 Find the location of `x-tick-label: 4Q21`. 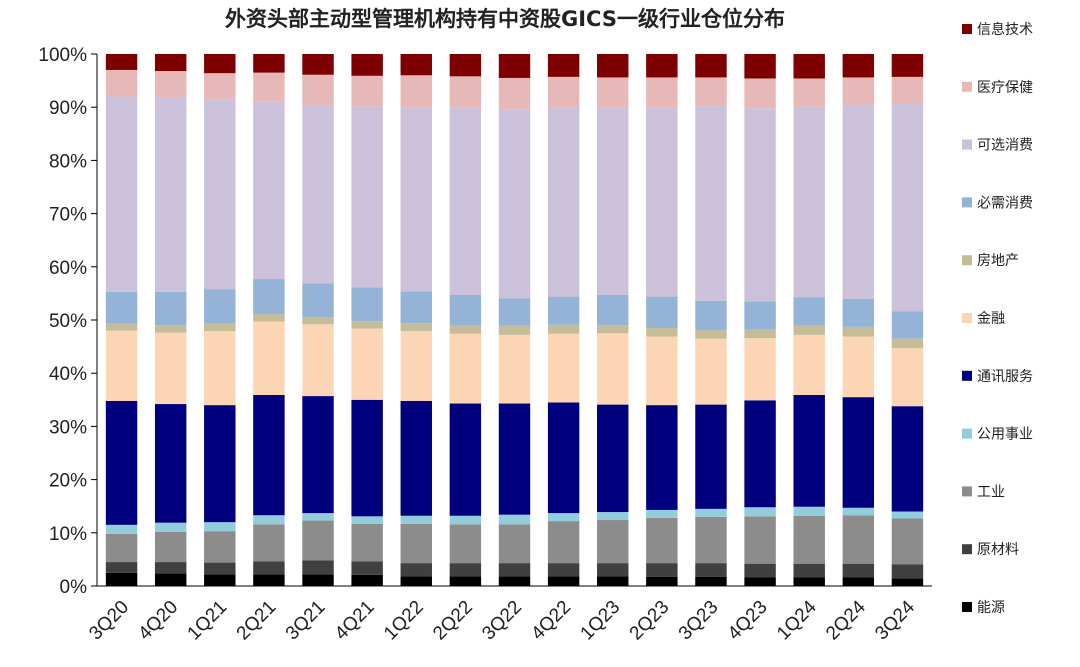

x-tick-label: 4Q21 is located at coordinates (355, 621).